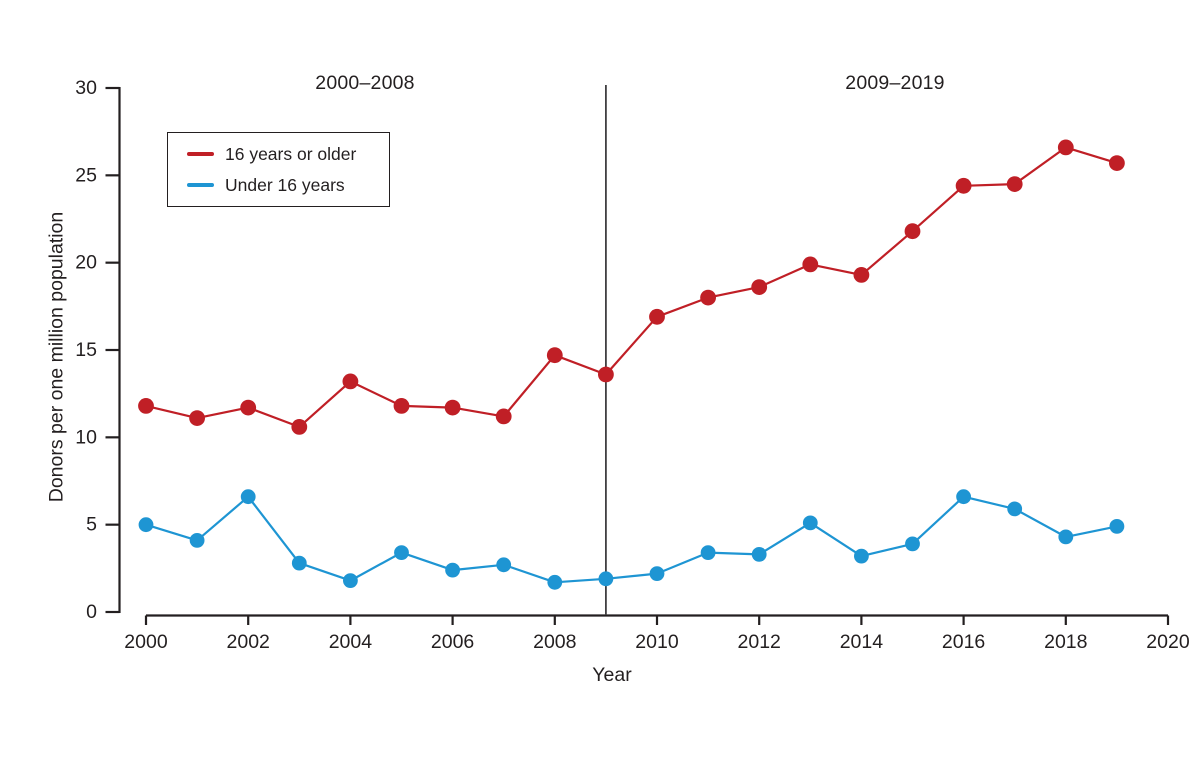 Image resolution: width=1200 pixels, height=766 pixels. I want to click on y-axis-label: Donors per one million population, so click(56, 357).